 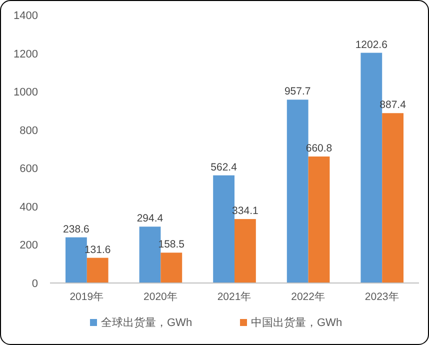 What do you see at coordinates (308, 297) in the screenshot?
I see `x-tick-label: 2022年` at bounding box center [308, 297].